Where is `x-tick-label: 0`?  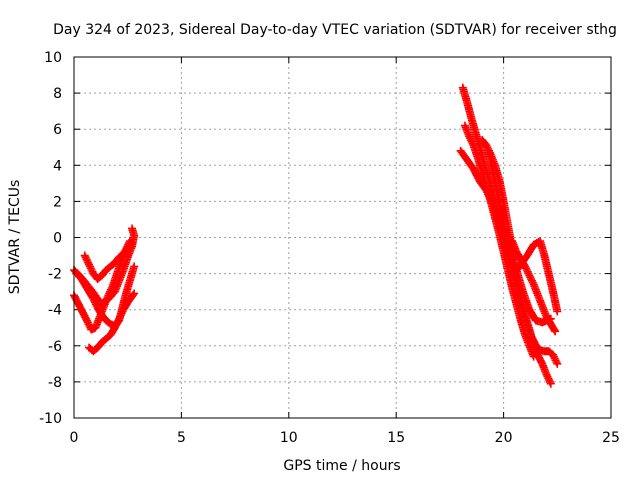 x-tick-label: 0 is located at coordinates (74, 438).